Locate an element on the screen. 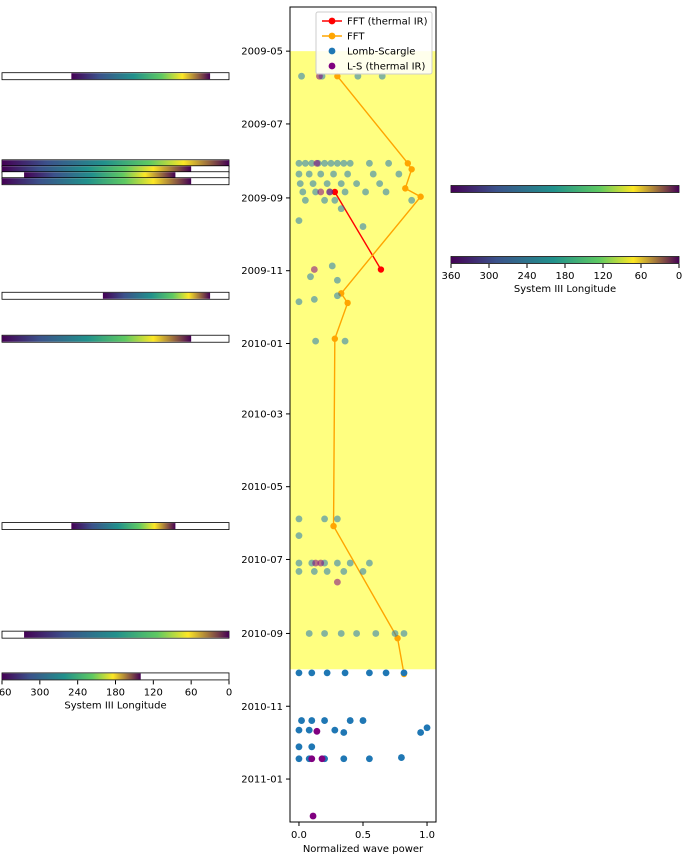 Image resolution: width=685 pixels, height=860 pixels. legend-box is located at coordinates (374, 43).